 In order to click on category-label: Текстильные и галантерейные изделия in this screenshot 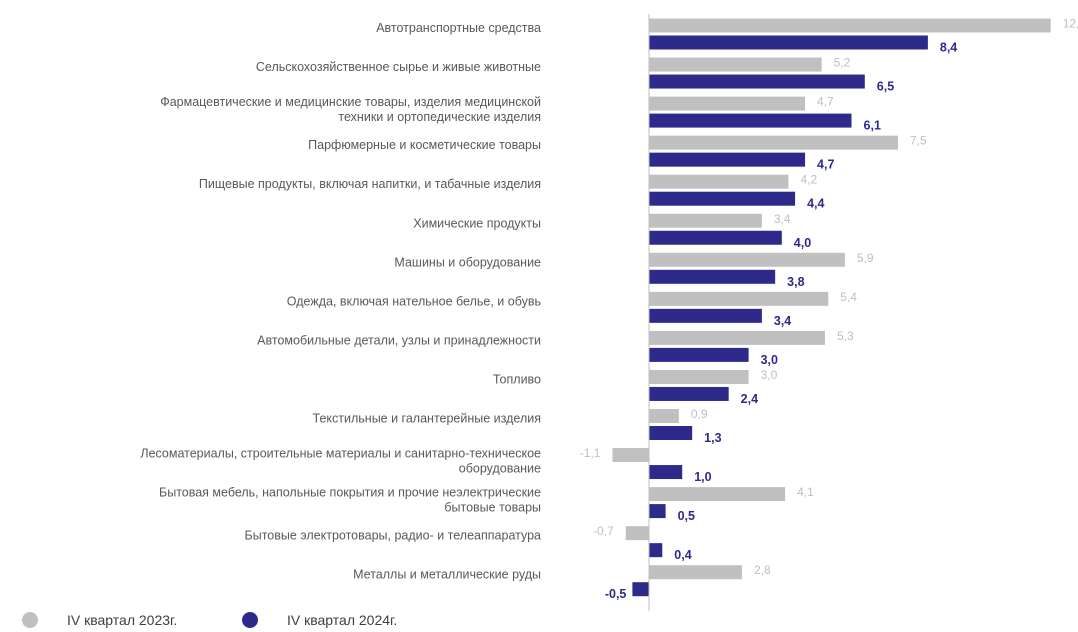, I will do `click(427, 419)`.